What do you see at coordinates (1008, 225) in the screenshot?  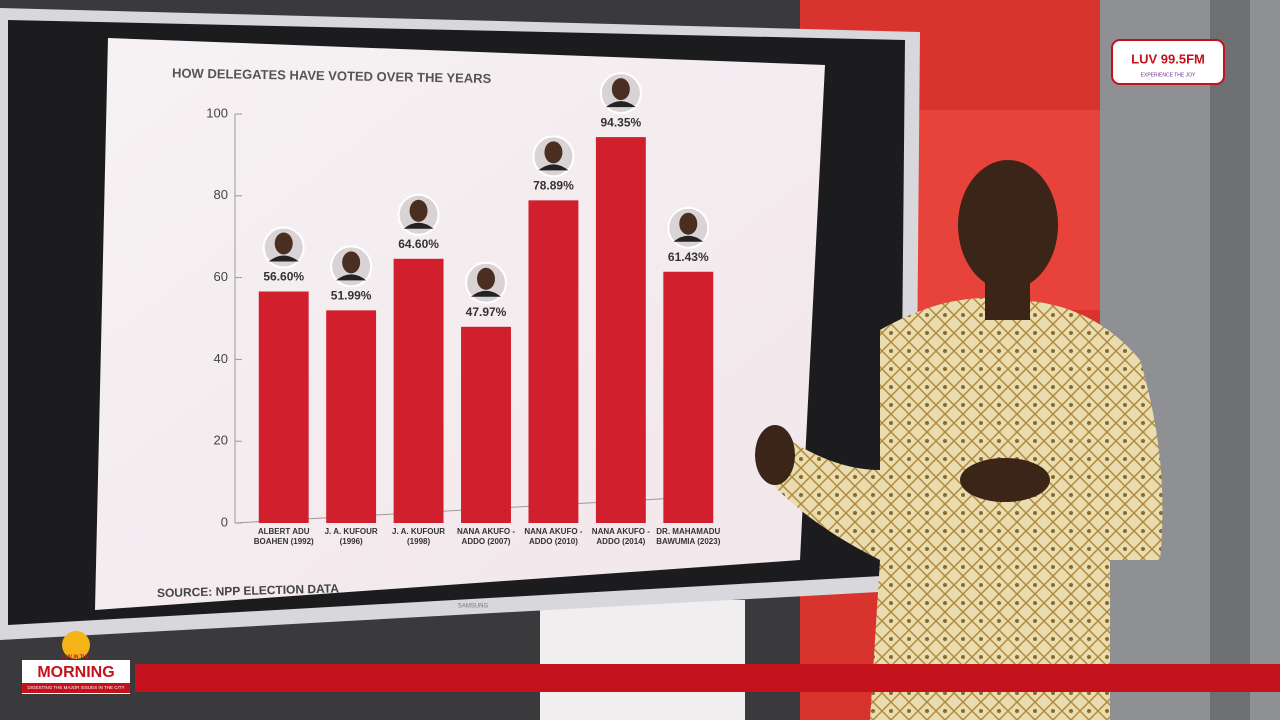 I see `presenter-head` at bounding box center [1008, 225].